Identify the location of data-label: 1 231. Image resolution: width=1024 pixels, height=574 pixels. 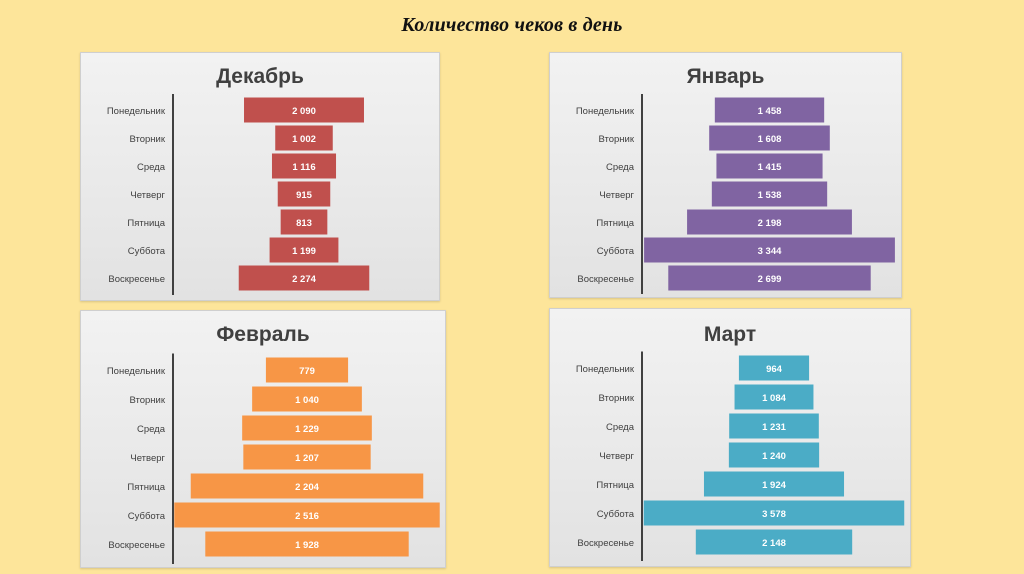
(774, 427).